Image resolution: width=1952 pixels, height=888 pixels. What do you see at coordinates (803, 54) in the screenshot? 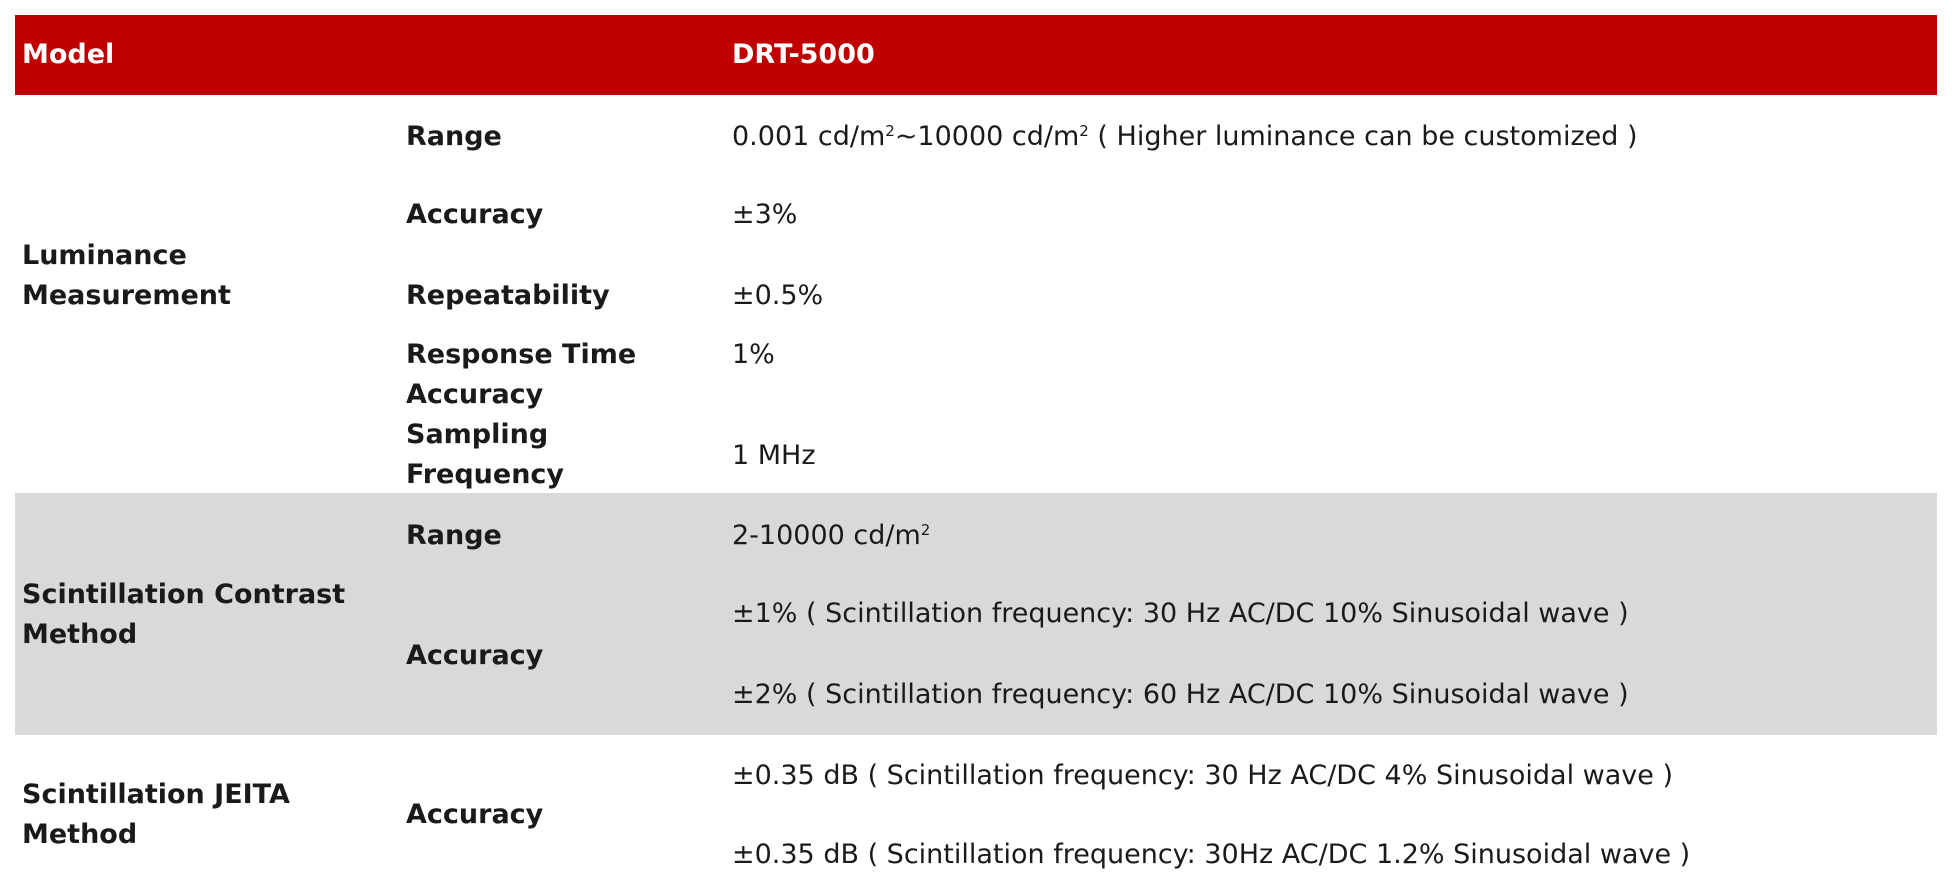
I see `header-model-value: DRT-5000` at bounding box center [803, 54].